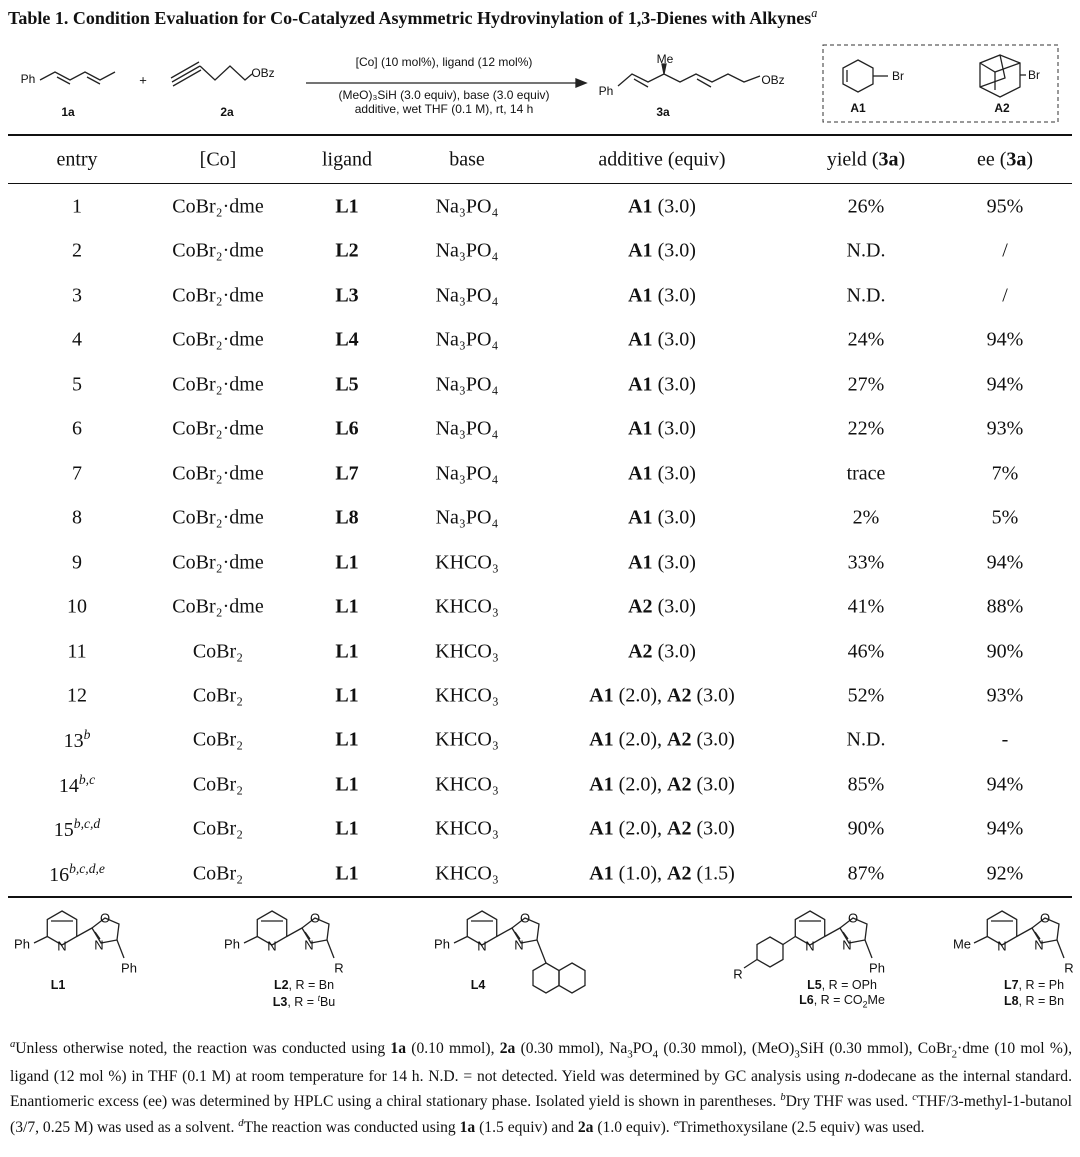  Describe the element at coordinates (77, 428) in the screenshot. I see `text-run: 6` at that location.